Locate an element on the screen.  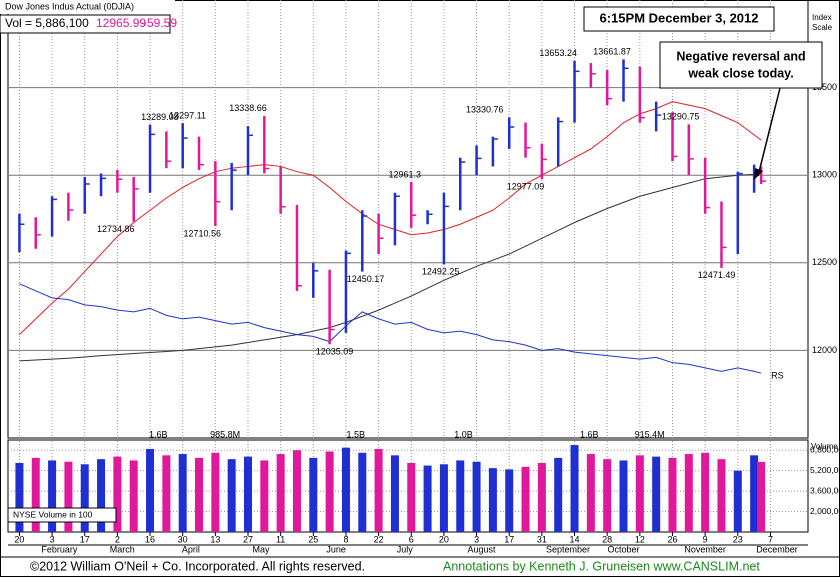
volume-title: Volume (00) is located at coordinates (825, 446).